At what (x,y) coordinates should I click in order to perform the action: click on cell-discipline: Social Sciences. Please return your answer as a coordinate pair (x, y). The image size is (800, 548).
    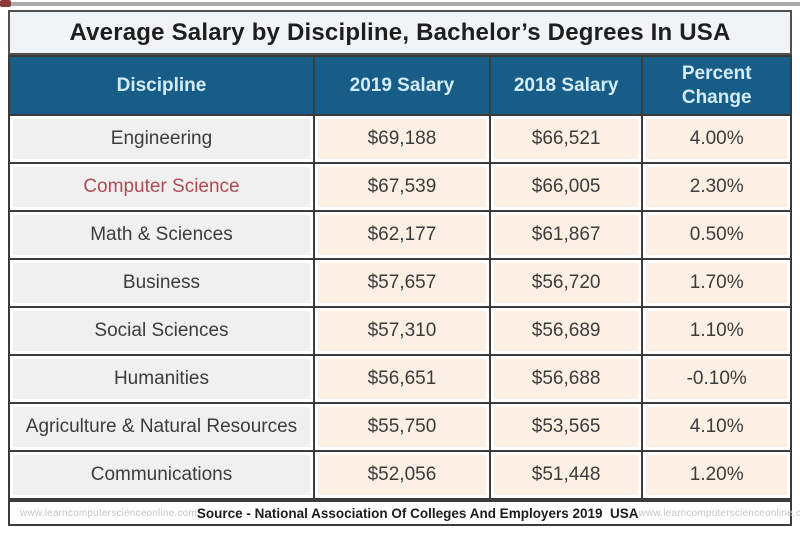
    Looking at the image, I should click on (161, 331).